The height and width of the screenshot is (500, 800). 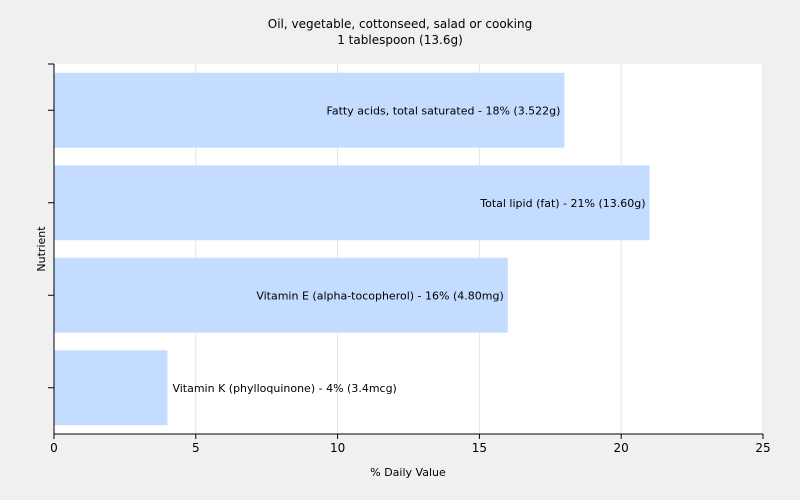 I want to click on y-axis-label: Nutrient, so click(x=41, y=249).